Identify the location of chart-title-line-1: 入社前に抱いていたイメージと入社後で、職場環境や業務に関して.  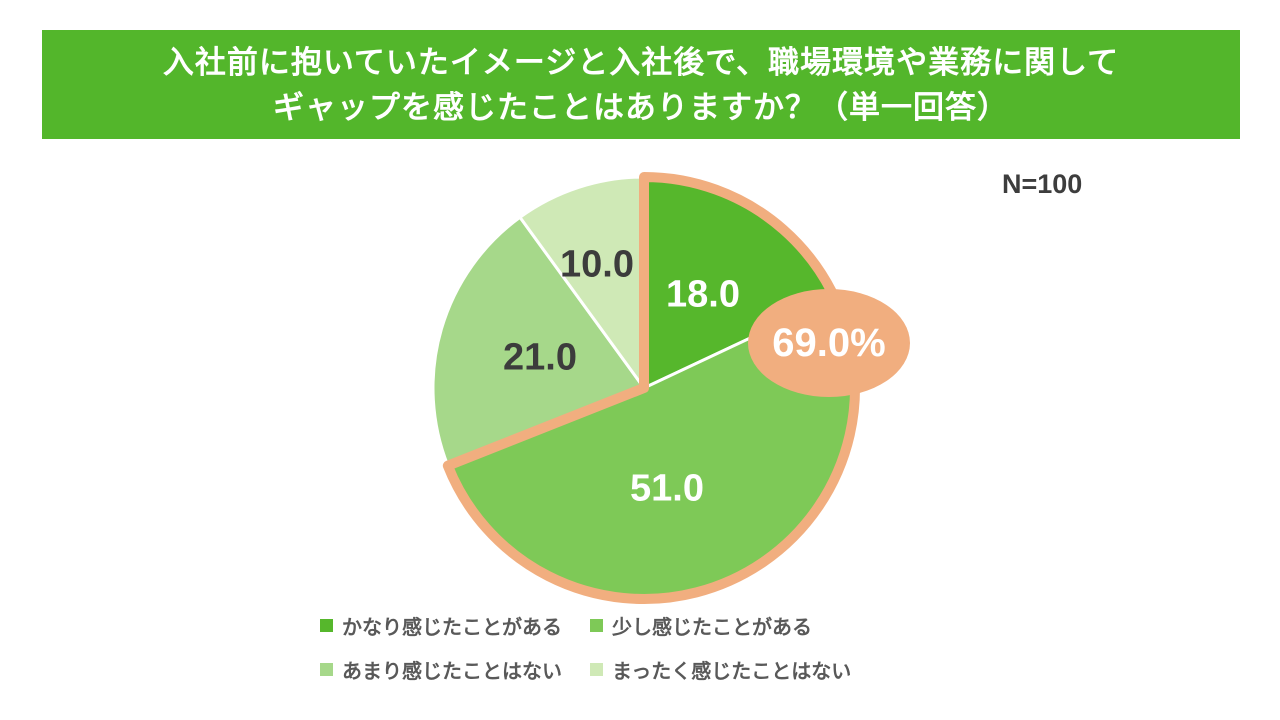
(641, 62).